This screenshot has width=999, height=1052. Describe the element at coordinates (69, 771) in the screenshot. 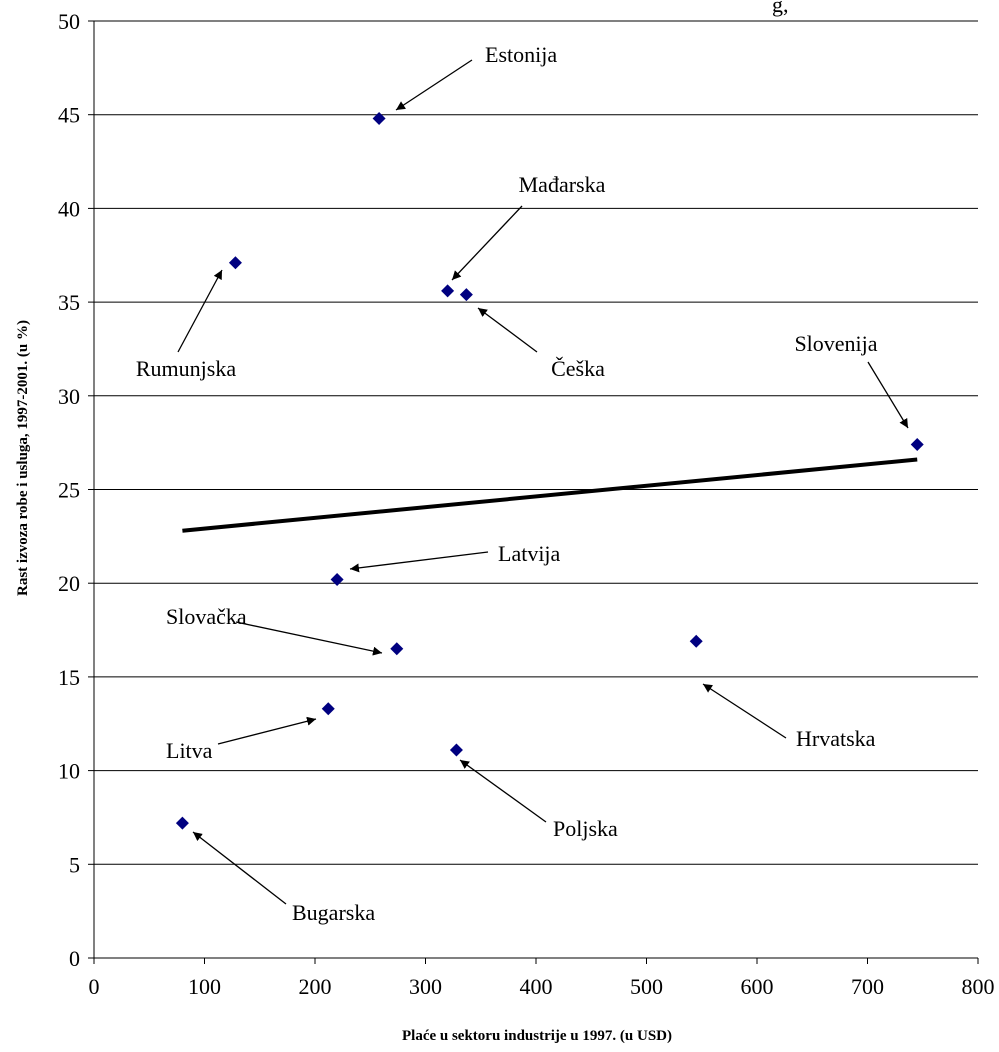

I see `y-tick-label-2: 10` at that location.